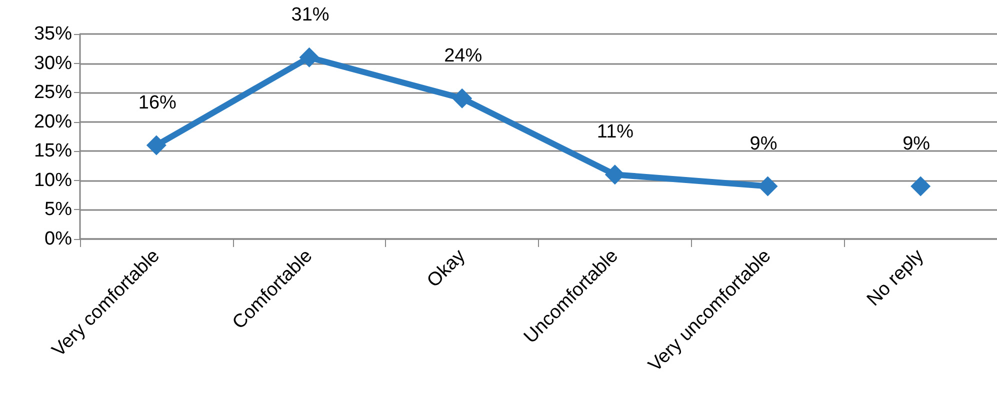  What do you see at coordinates (615, 132) in the screenshot?
I see `data-label: 11%` at bounding box center [615, 132].